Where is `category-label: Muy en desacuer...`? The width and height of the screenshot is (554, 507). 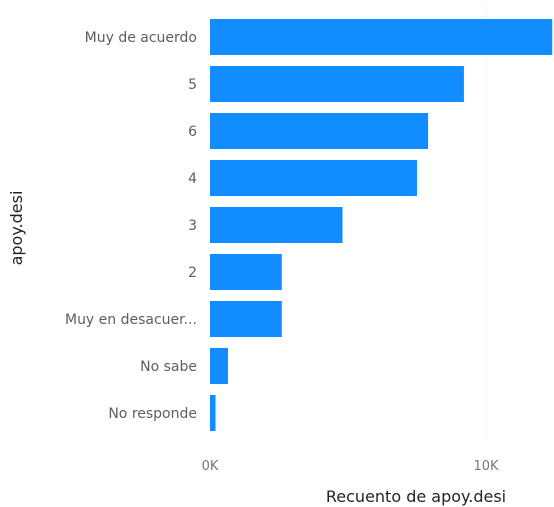
category-label: Muy en desacuer... is located at coordinates (131, 320).